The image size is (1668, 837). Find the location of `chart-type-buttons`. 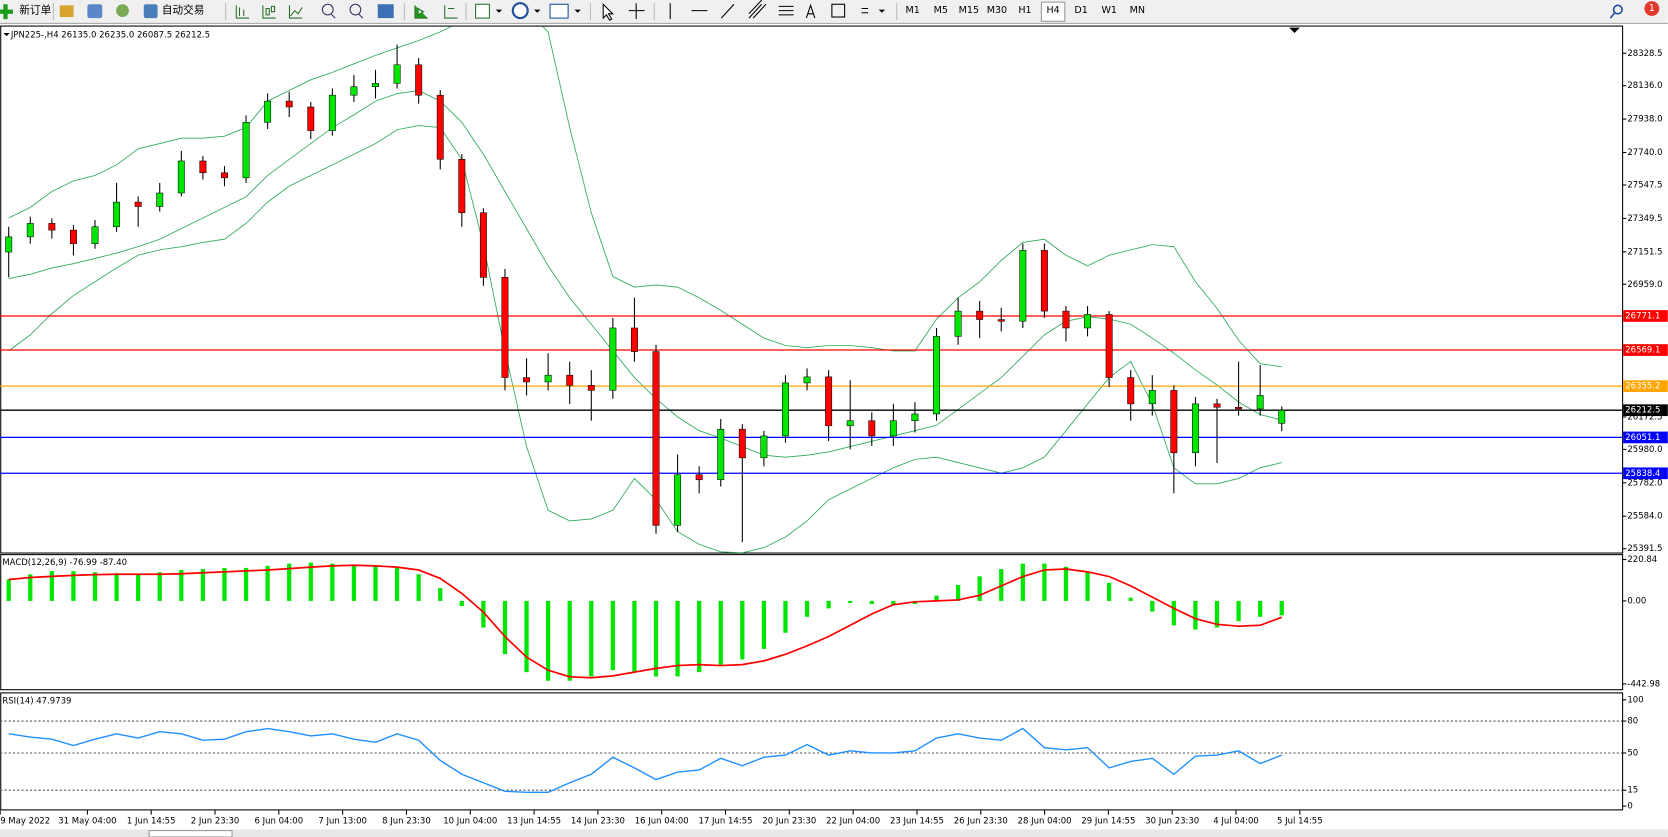

chart-type-buttons is located at coordinates (269, 12).